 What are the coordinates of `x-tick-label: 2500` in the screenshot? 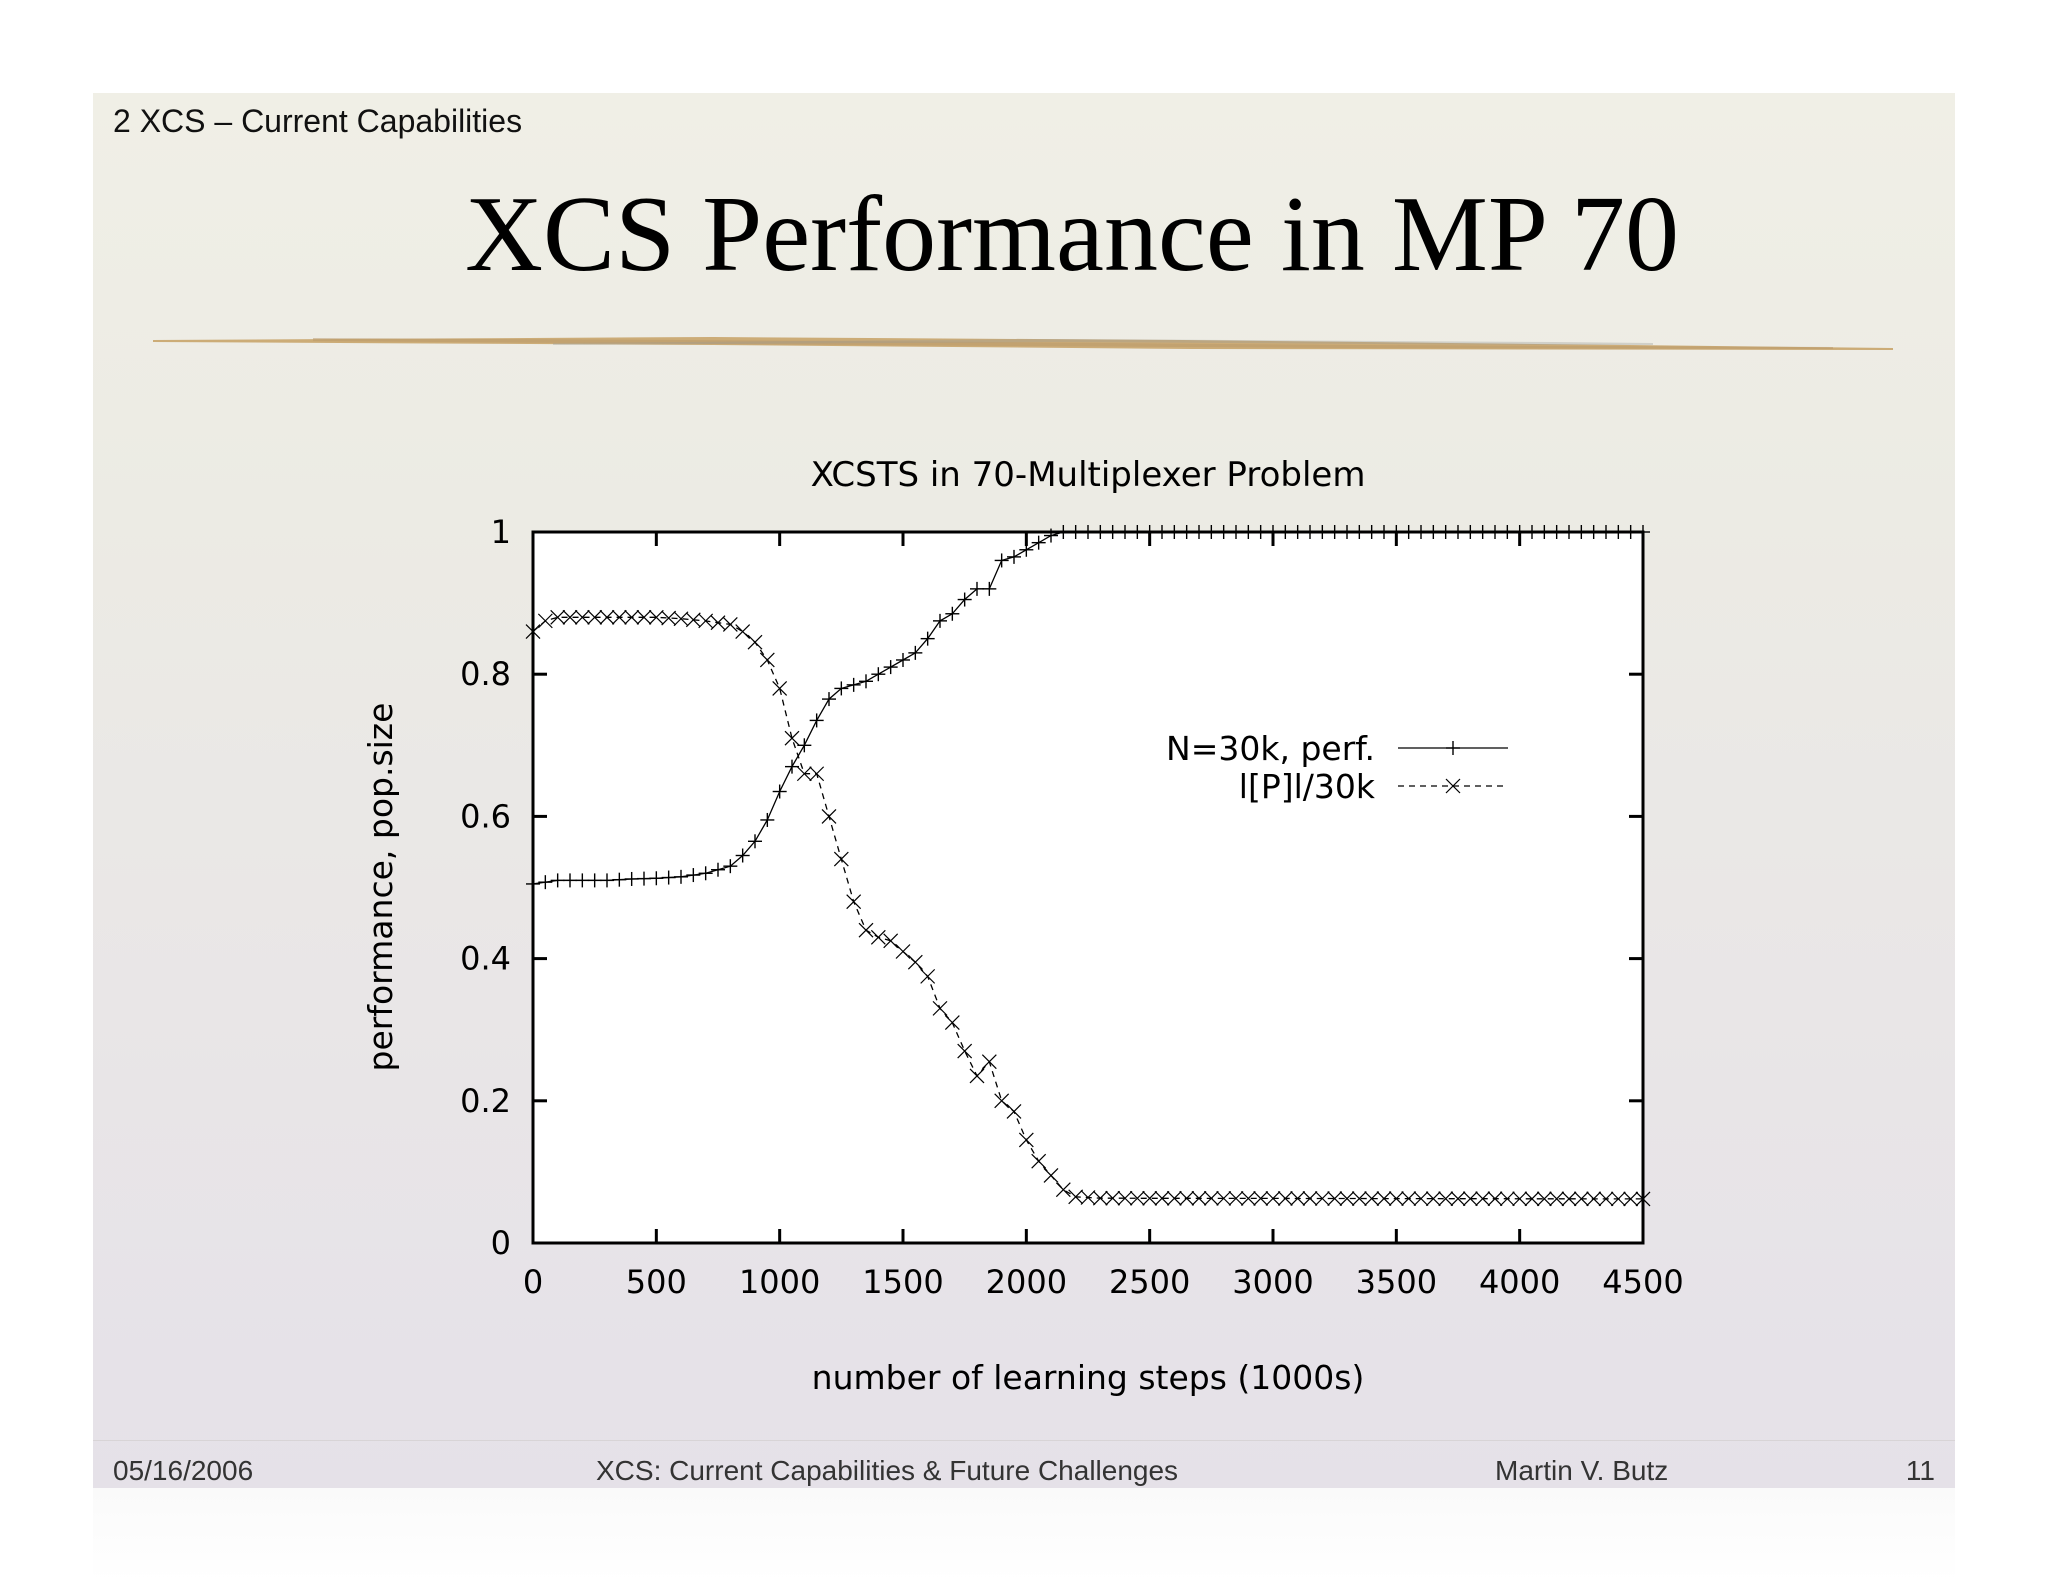 It's located at (1149, 1282).